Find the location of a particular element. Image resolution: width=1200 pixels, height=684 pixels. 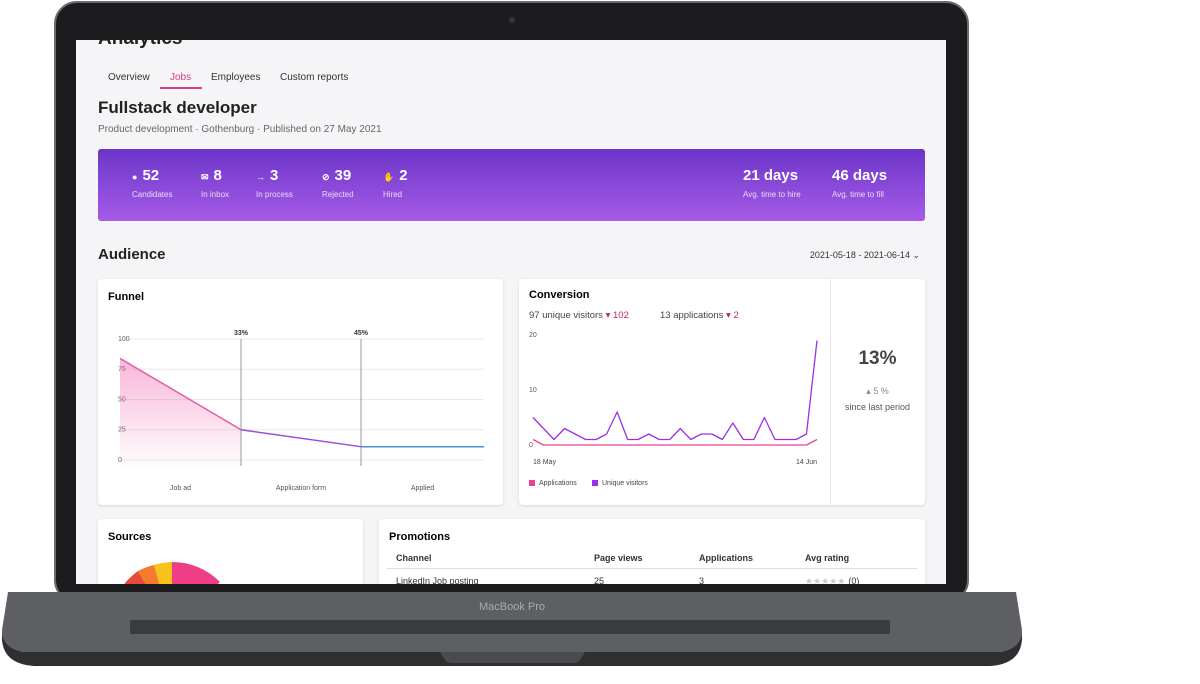

time-value: 46 days is located at coordinates (860, 175).